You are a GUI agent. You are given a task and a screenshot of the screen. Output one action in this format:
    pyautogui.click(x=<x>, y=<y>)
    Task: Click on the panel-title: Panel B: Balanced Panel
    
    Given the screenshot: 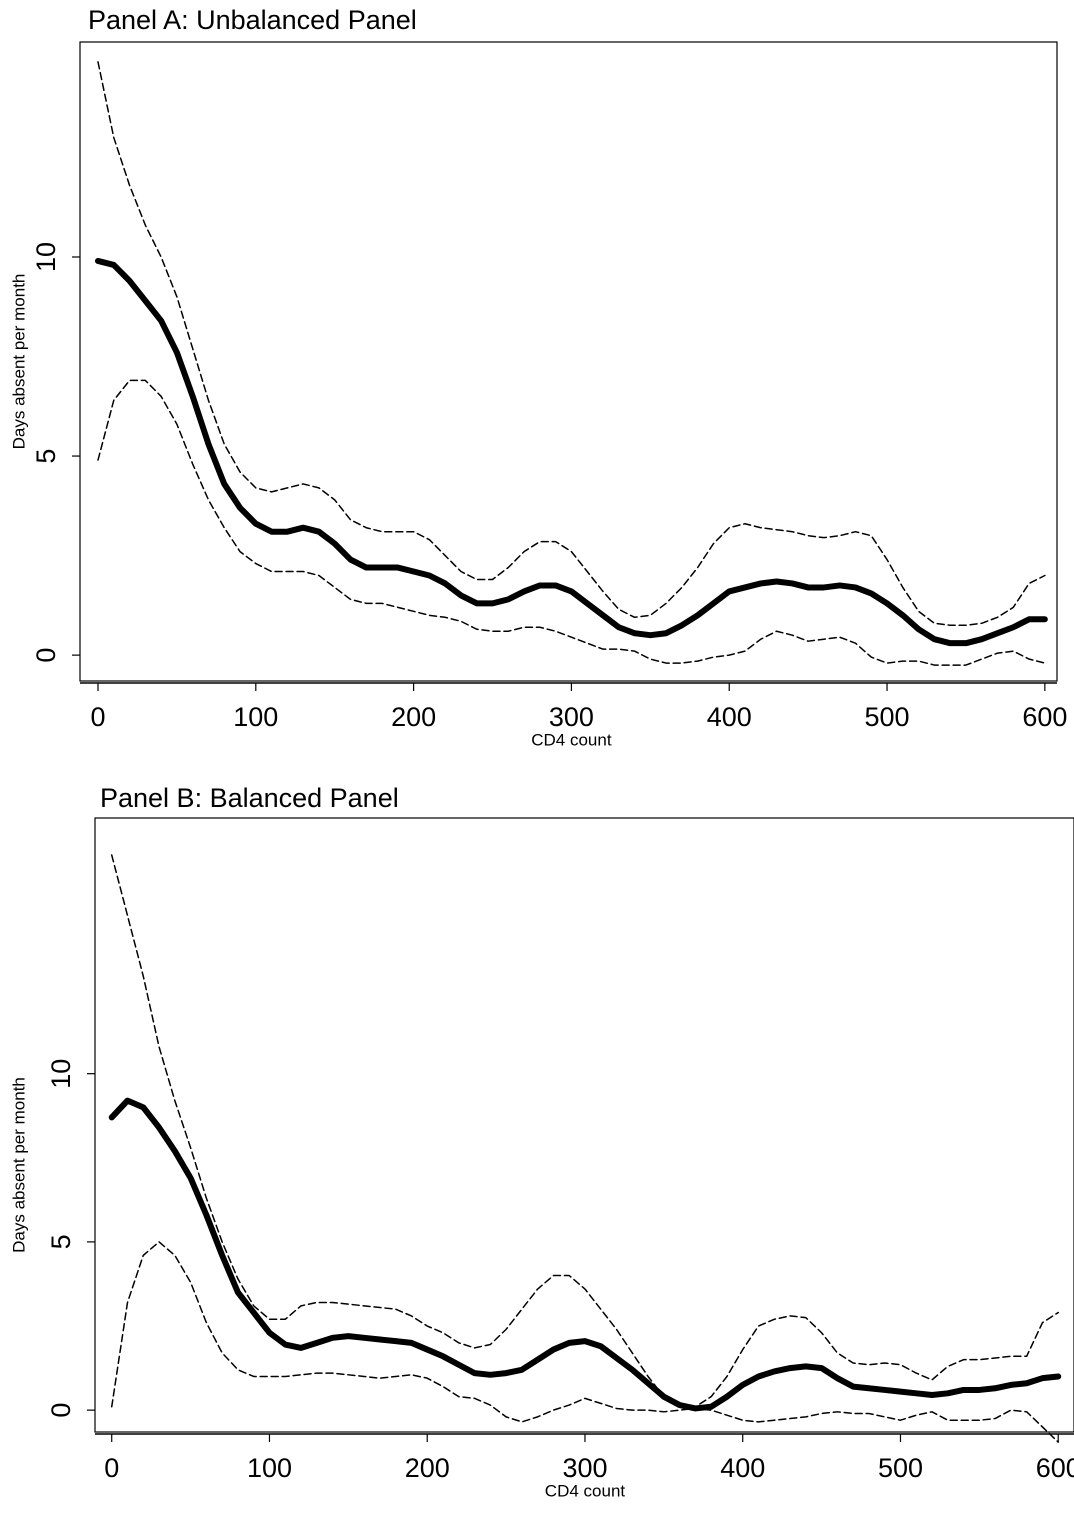 What is the action you would take?
    pyautogui.click(x=249, y=798)
    